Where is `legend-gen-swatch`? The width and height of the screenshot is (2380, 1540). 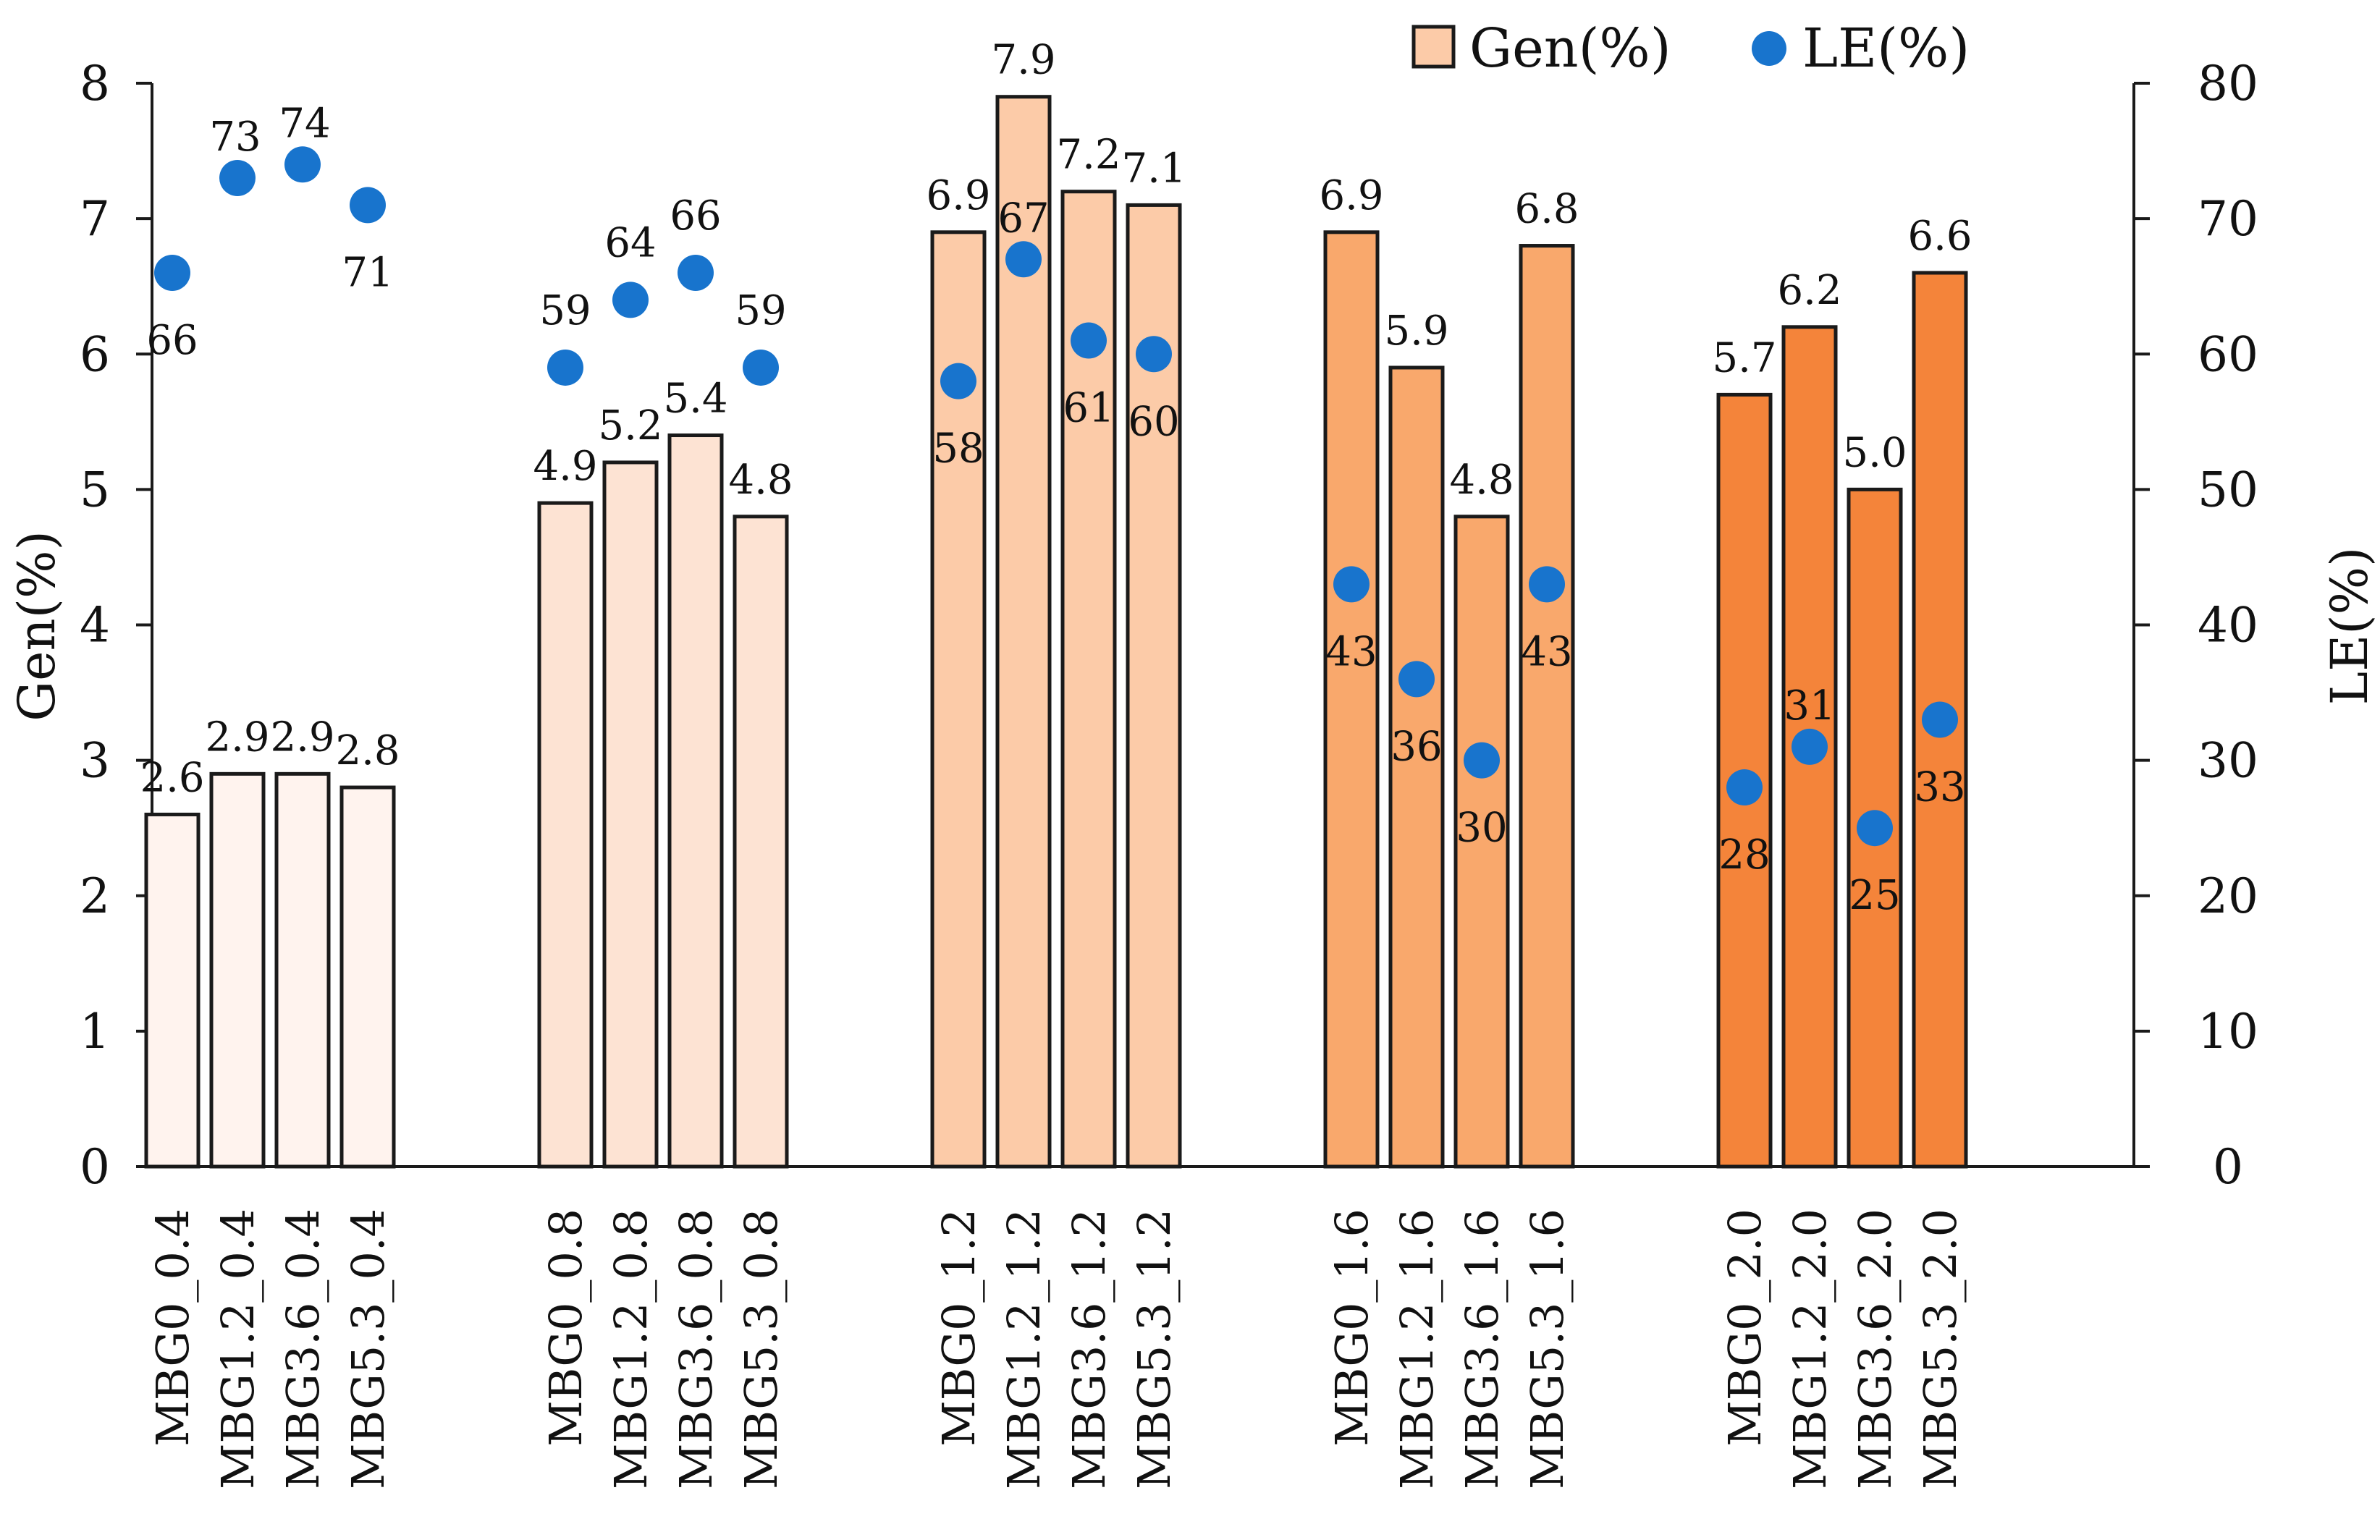
legend-gen-swatch is located at coordinates (1433, 47).